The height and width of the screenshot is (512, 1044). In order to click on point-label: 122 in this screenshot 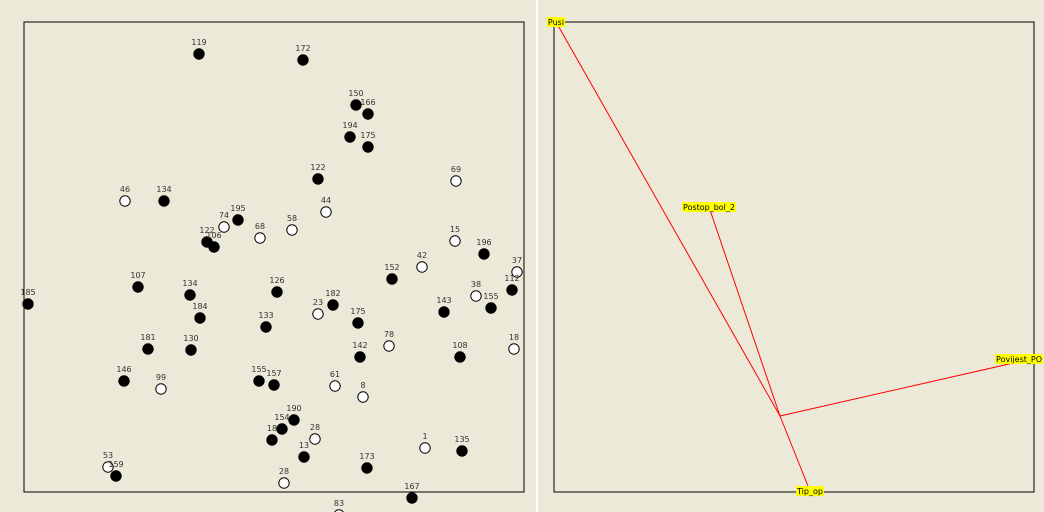, I will do `click(317, 167)`.